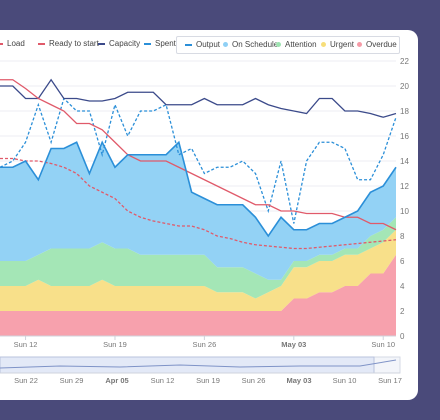 The width and height of the screenshot is (440, 420). I want to click on legend-top: Load Ready to start Capacity Spent, so click(205, 45).